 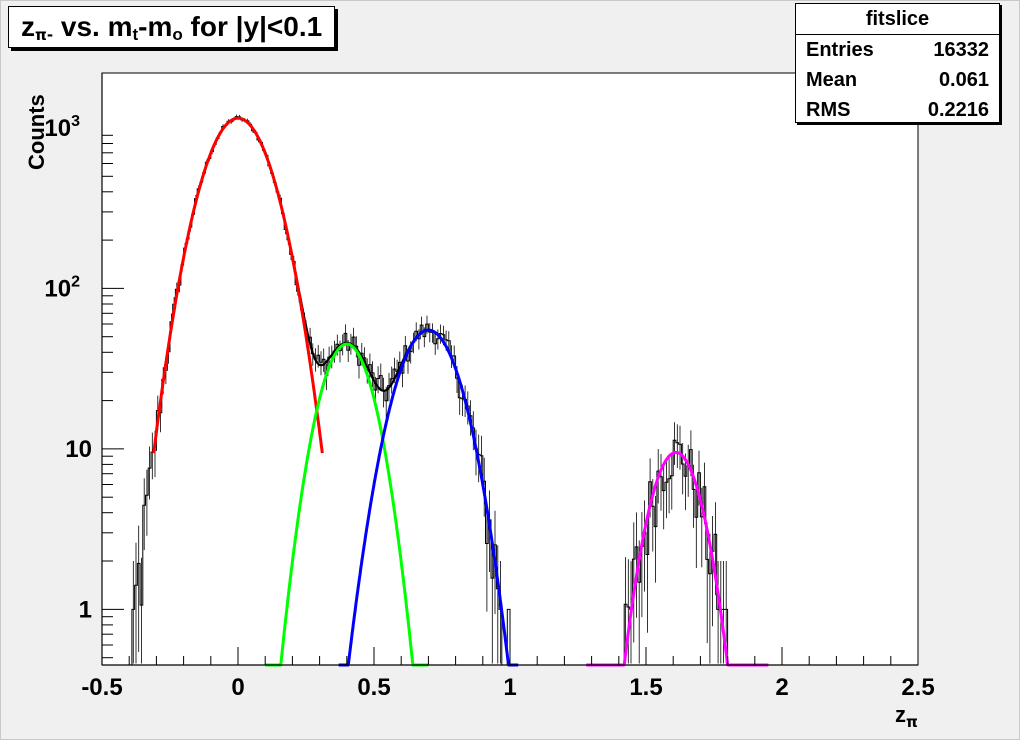 What do you see at coordinates (252, 26) in the screenshot?
I see `title-suffix: for |y|<0.1` at bounding box center [252, 26].